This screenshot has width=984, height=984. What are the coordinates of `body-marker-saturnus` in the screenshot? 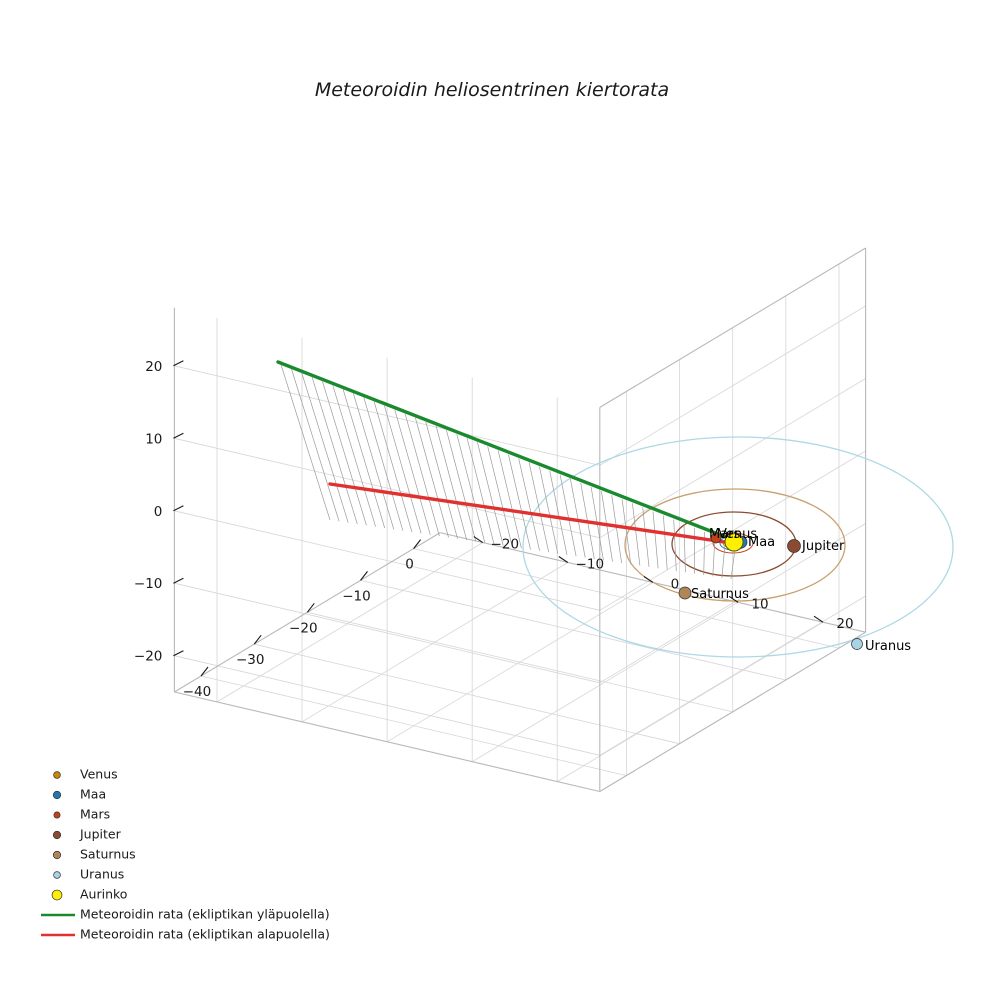 It's located at (685, 593).